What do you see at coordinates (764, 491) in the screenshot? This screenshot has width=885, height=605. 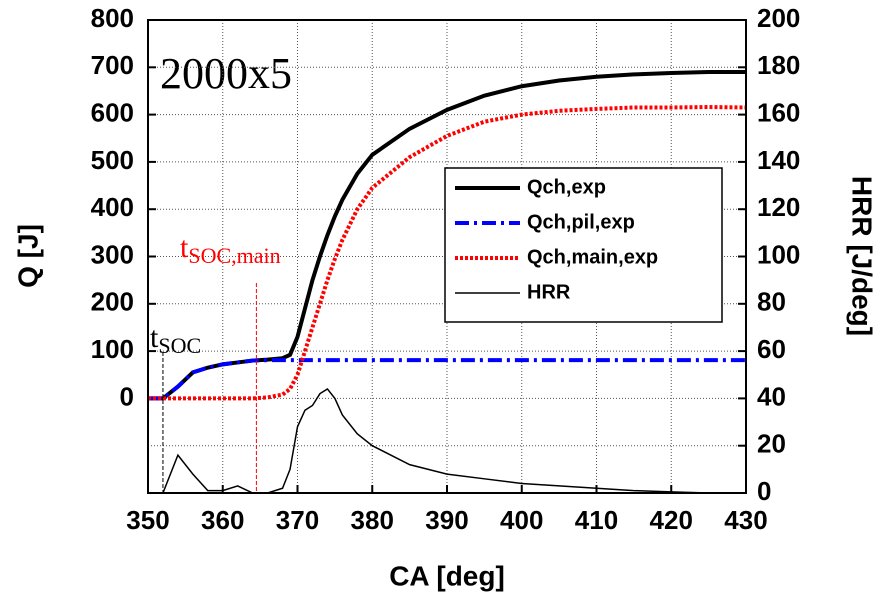 I see `y2-tick-label: 0` at bounding box center [764, 491].